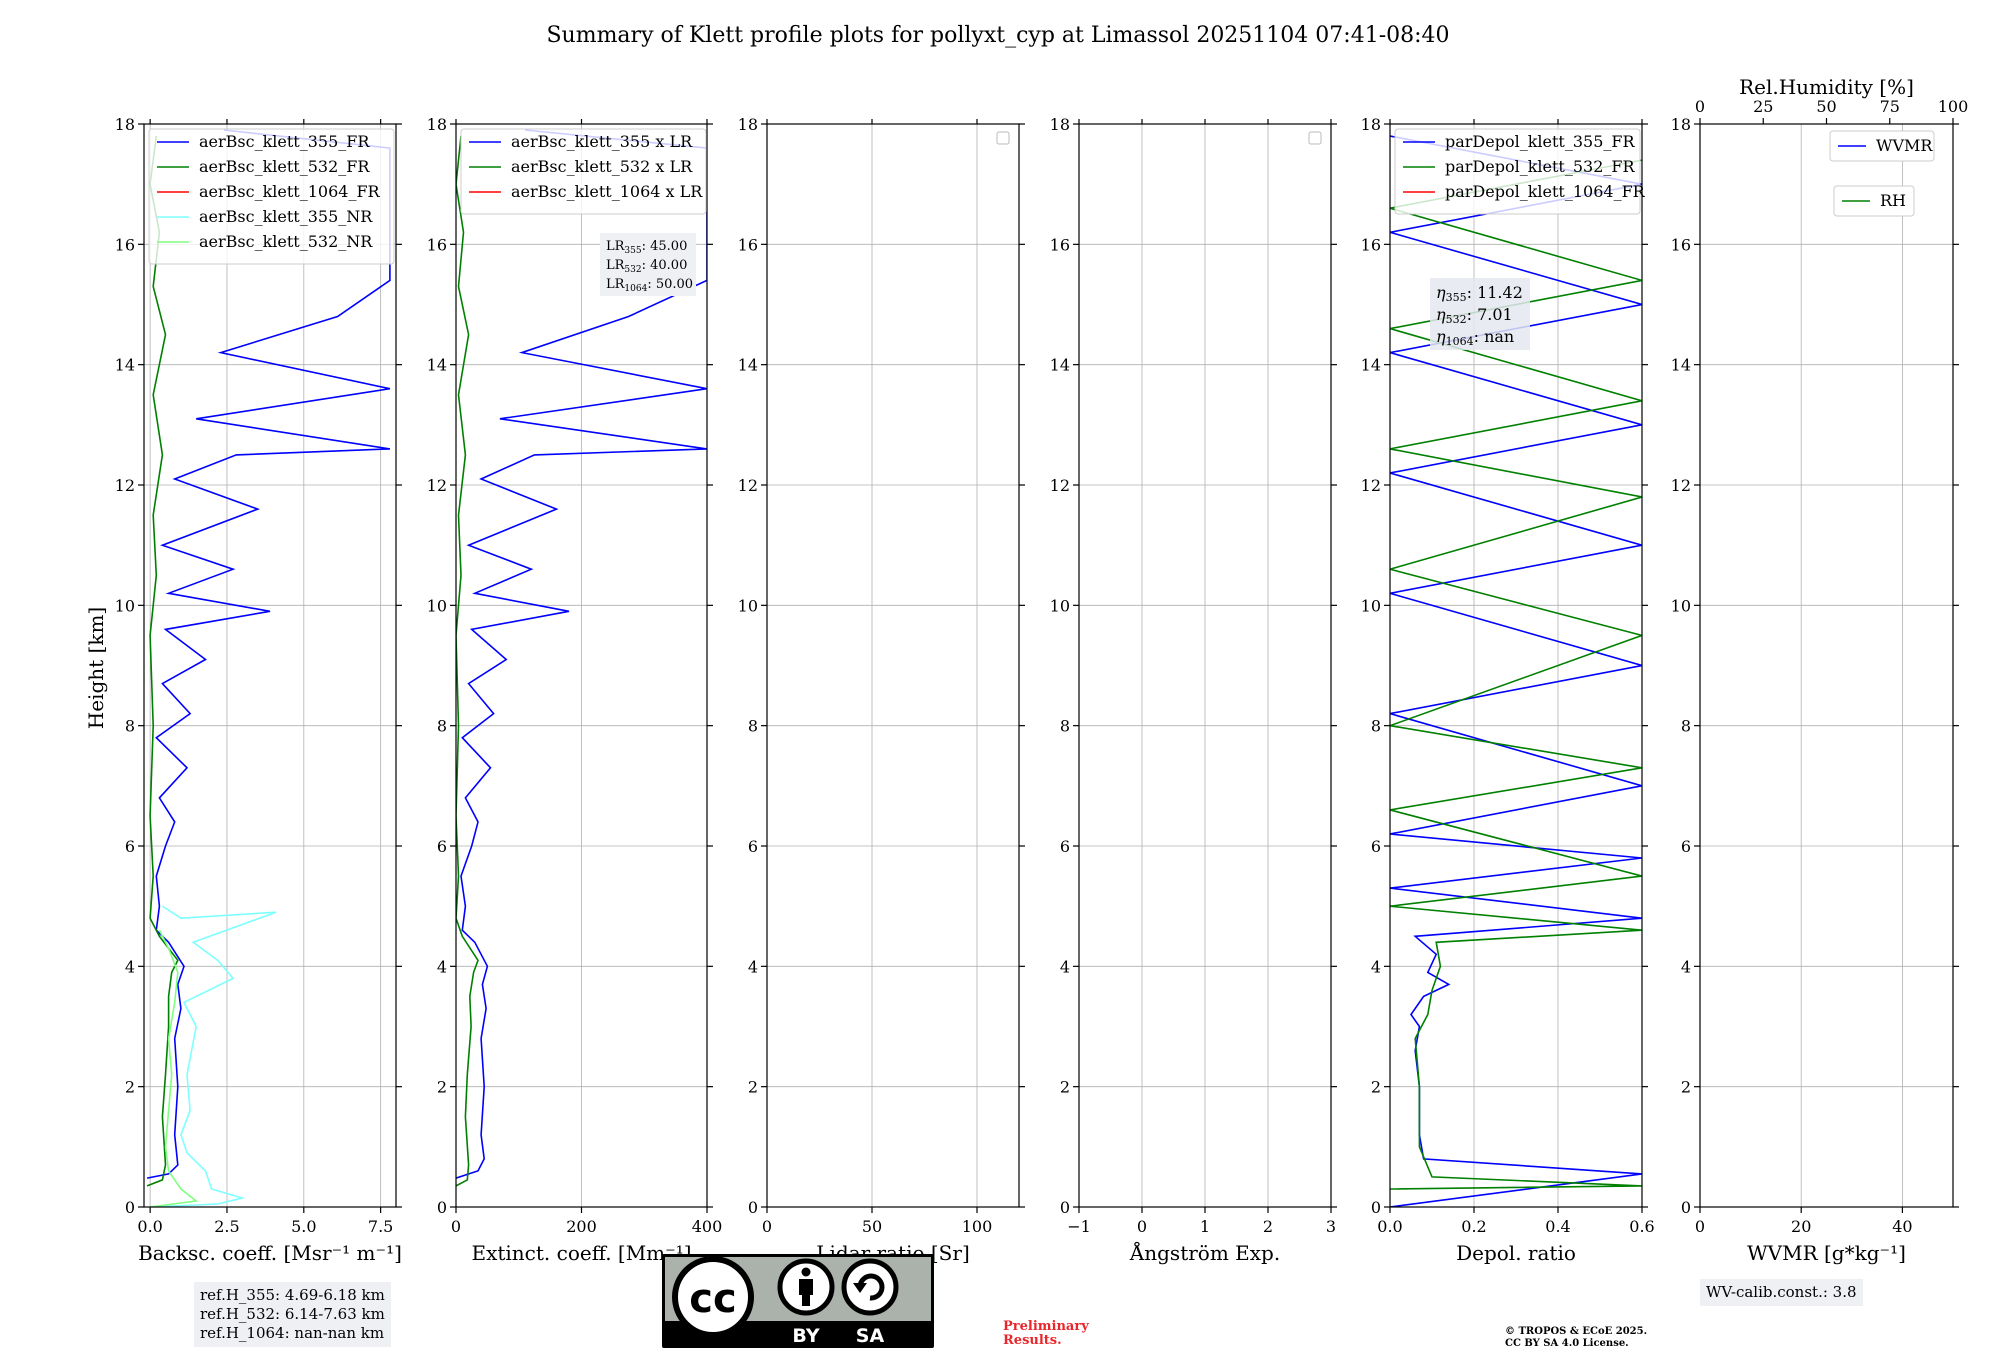 The image size is (2000, 1360). I want to click on series-line-aerBsc_klett_355_FR, so click(268, 654).